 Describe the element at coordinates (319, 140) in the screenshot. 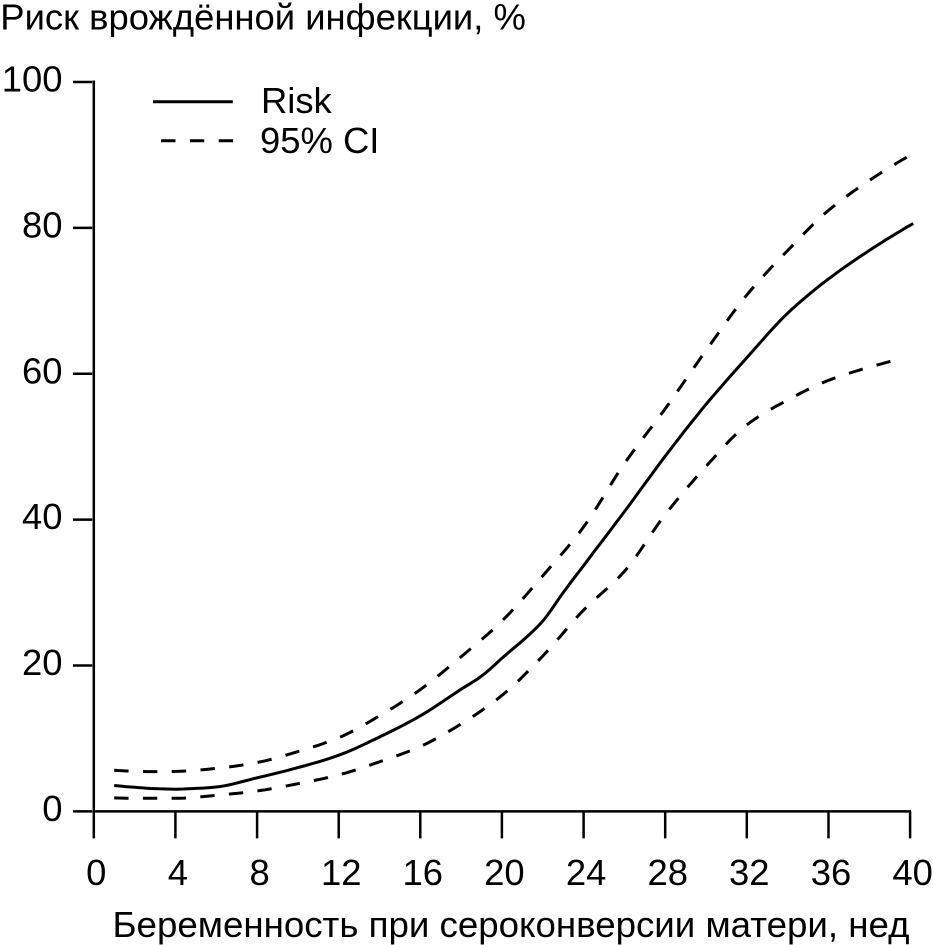

I see `svg-text: 95% CI` at that location.